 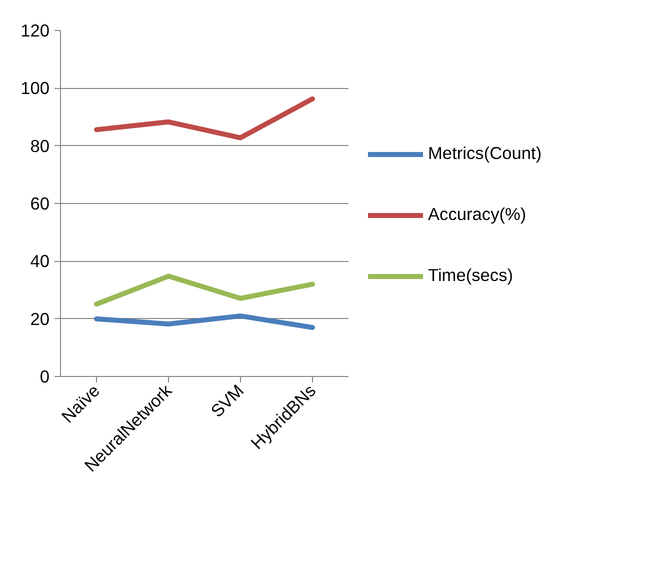 I want to click on y-tick-label: 40, so click(x=40, y=261).